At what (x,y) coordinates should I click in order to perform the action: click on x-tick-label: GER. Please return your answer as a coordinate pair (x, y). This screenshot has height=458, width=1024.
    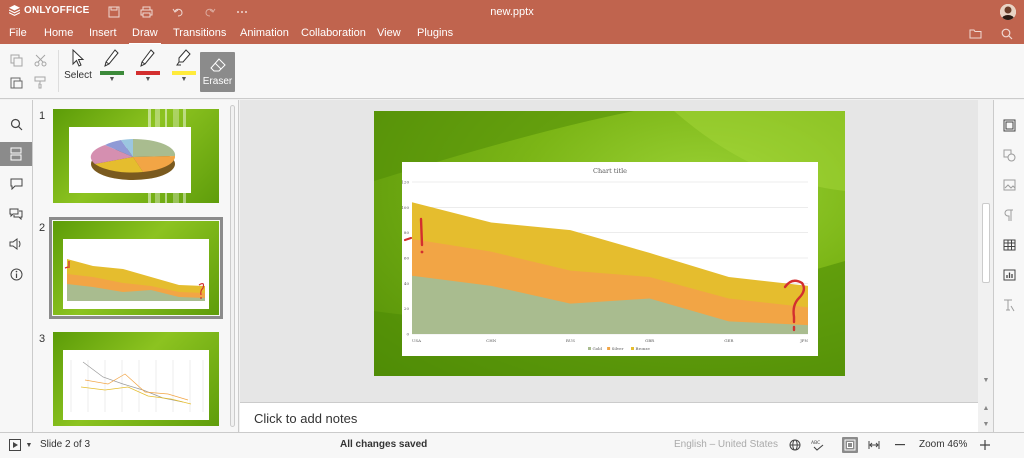
    Looking at the image, I should click on (729, 340).